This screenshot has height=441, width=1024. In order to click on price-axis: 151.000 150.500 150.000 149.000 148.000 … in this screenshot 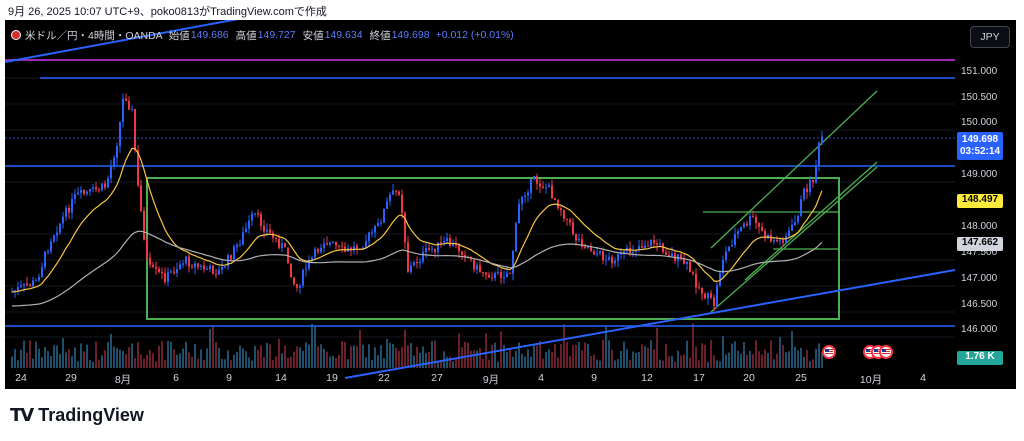, I will do `click(985, 204)`.